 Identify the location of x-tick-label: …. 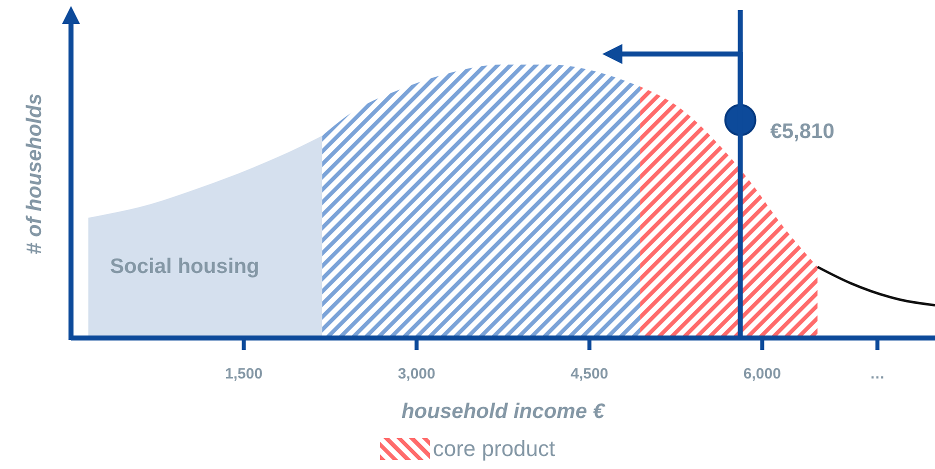
(877, 374).